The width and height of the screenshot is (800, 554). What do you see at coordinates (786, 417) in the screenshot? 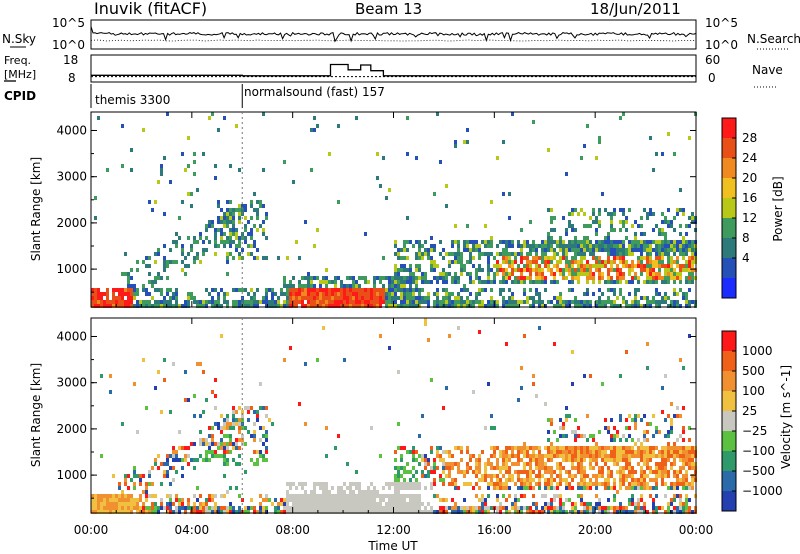
I see `velocity-colorbar-label: Velocity [m s^-1]` at bounding box center [786, 417].